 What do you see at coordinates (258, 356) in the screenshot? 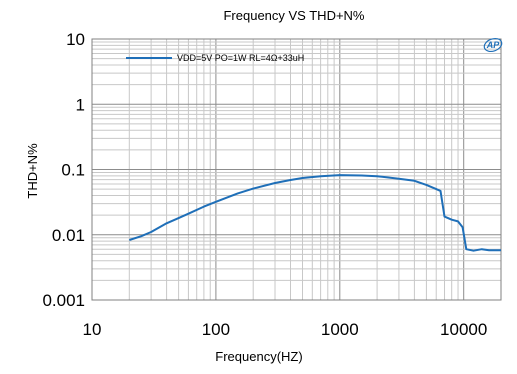
I see `x-axis-label: Frequency(HZ)` at bounding box center [258, 356].